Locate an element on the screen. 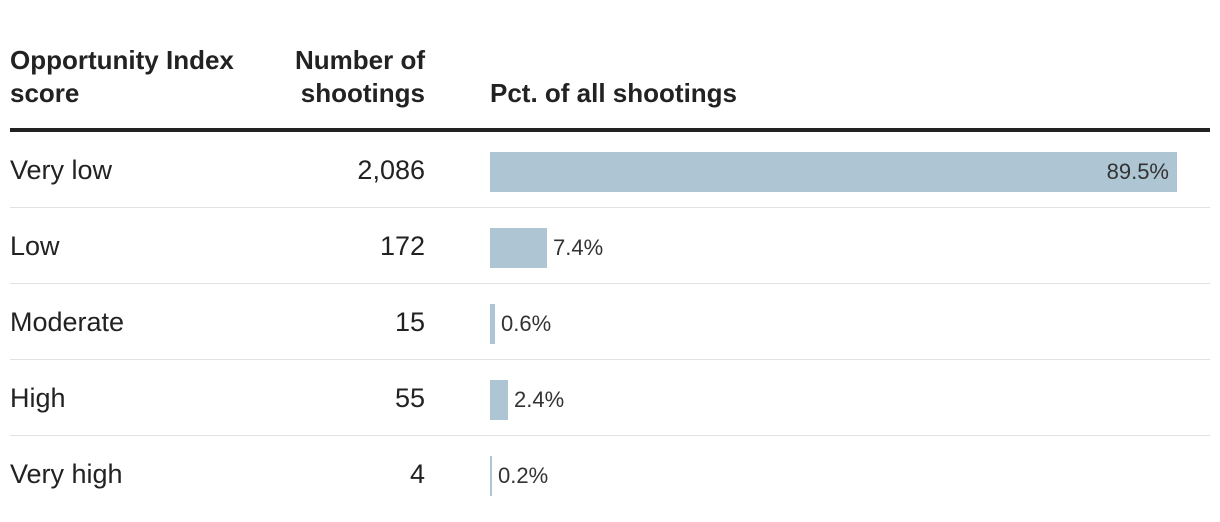 The height and width of the screenshot is (522, 1220). header-opportunity-index-score: Opportunity Index score is located at coordinates (122, 76).